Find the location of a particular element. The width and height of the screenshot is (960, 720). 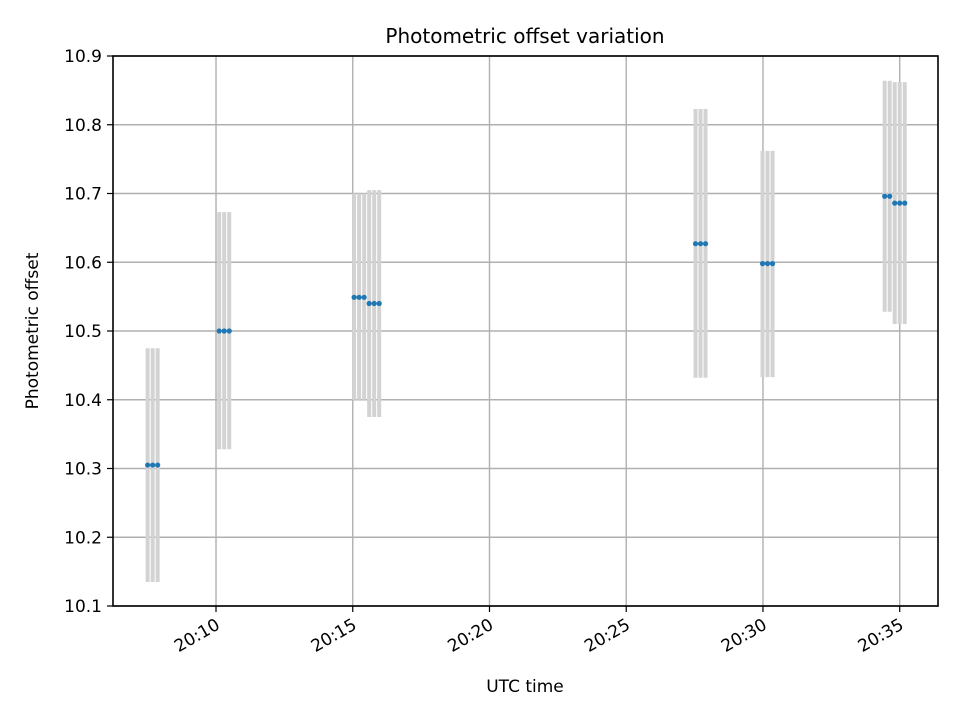

y-tick-label: 10.3 is located at coordinates (83, 470).